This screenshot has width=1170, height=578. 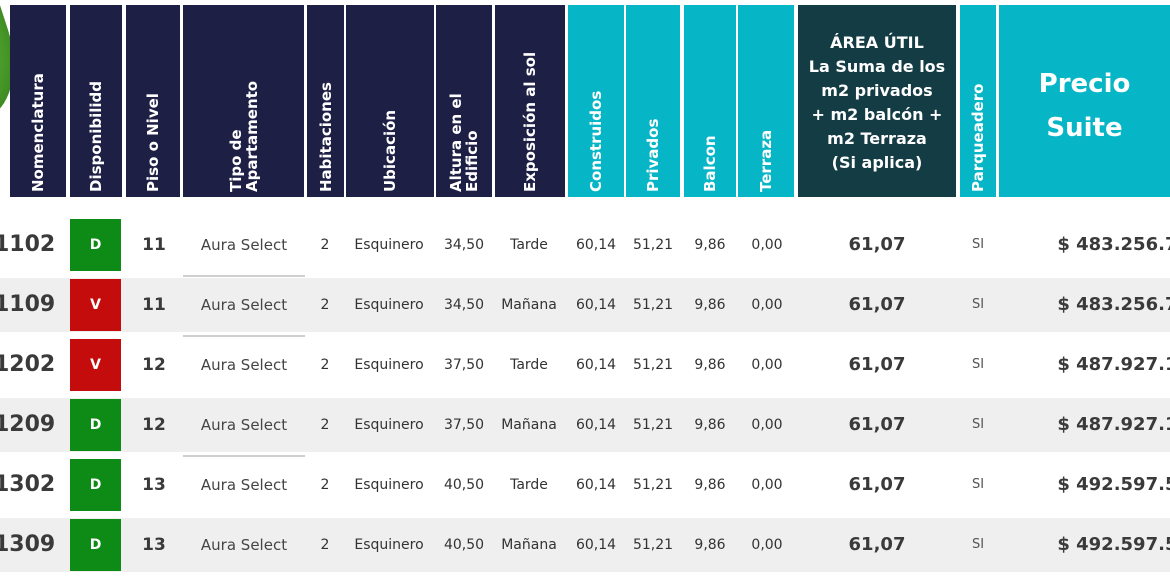 I want to click on header-exposicion: Exposición al sol, so click(x=530, y=101).